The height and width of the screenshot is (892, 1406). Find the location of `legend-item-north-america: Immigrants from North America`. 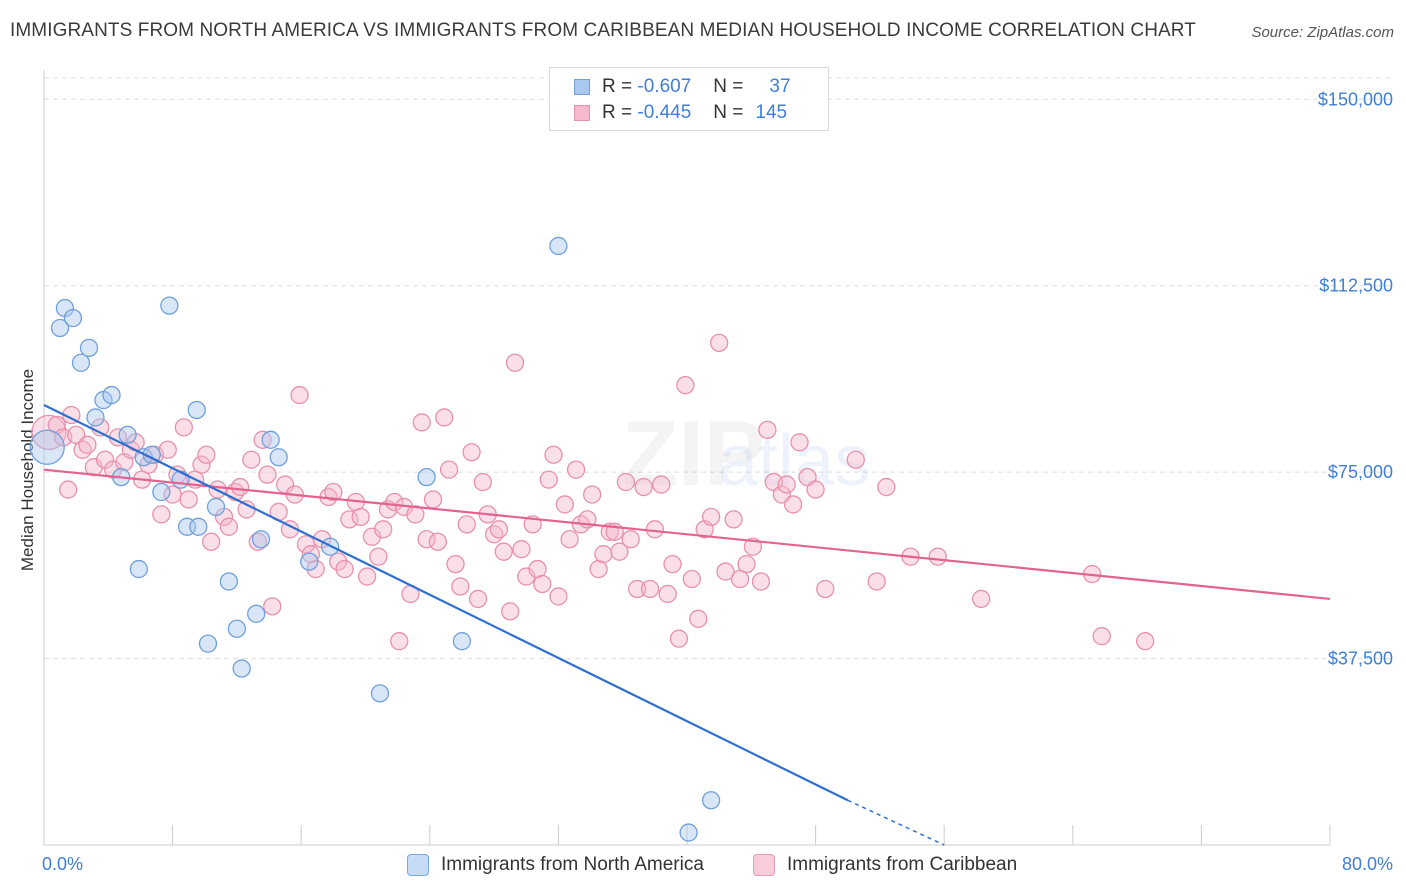

legend-item-north-america: Immigrants from North America is located at coordinates (555, 865).